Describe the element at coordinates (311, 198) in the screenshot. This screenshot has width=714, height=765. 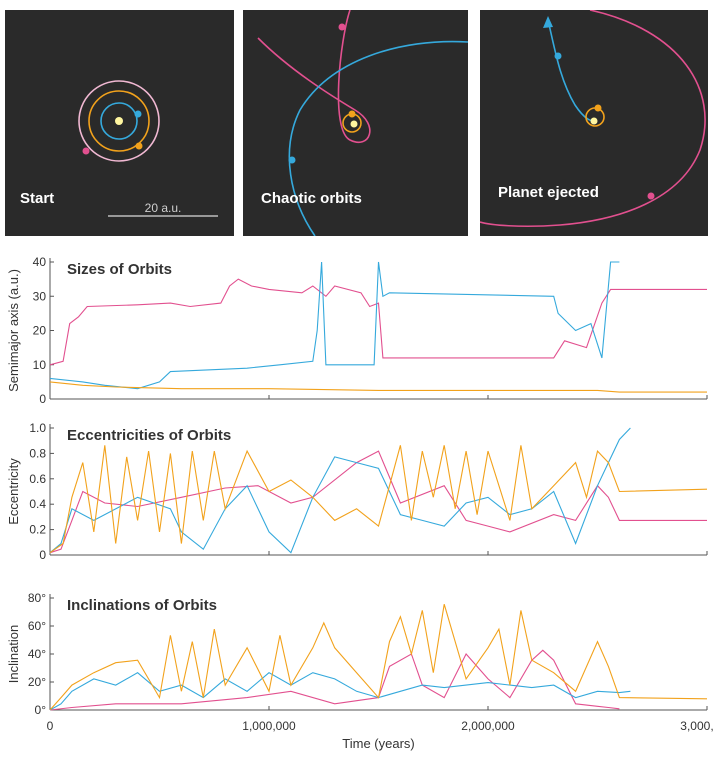
I see `panel-label-chaotic: Chaotic orbits` at that location.